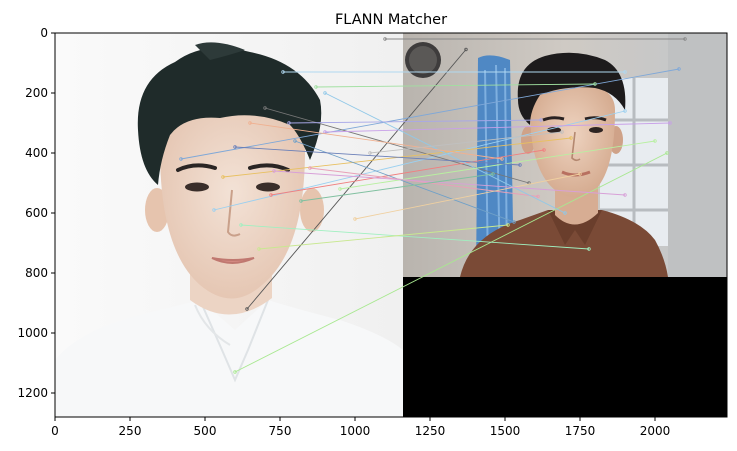  I want to click on chart-title: FLANN Matcher, so click(391, 20).